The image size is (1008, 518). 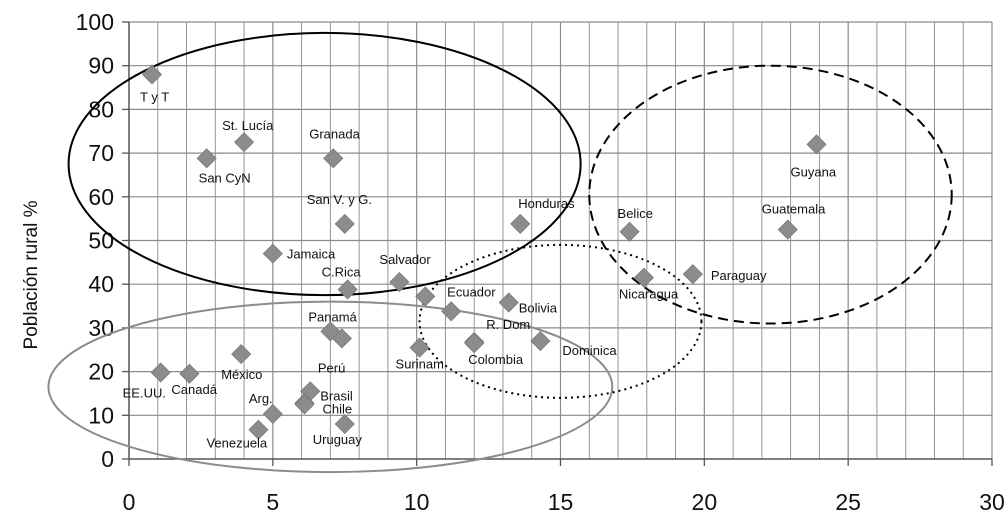 I want to click on x-tick-labels: 0 5 10 15 20 25 30, so click(x=564, y=502).